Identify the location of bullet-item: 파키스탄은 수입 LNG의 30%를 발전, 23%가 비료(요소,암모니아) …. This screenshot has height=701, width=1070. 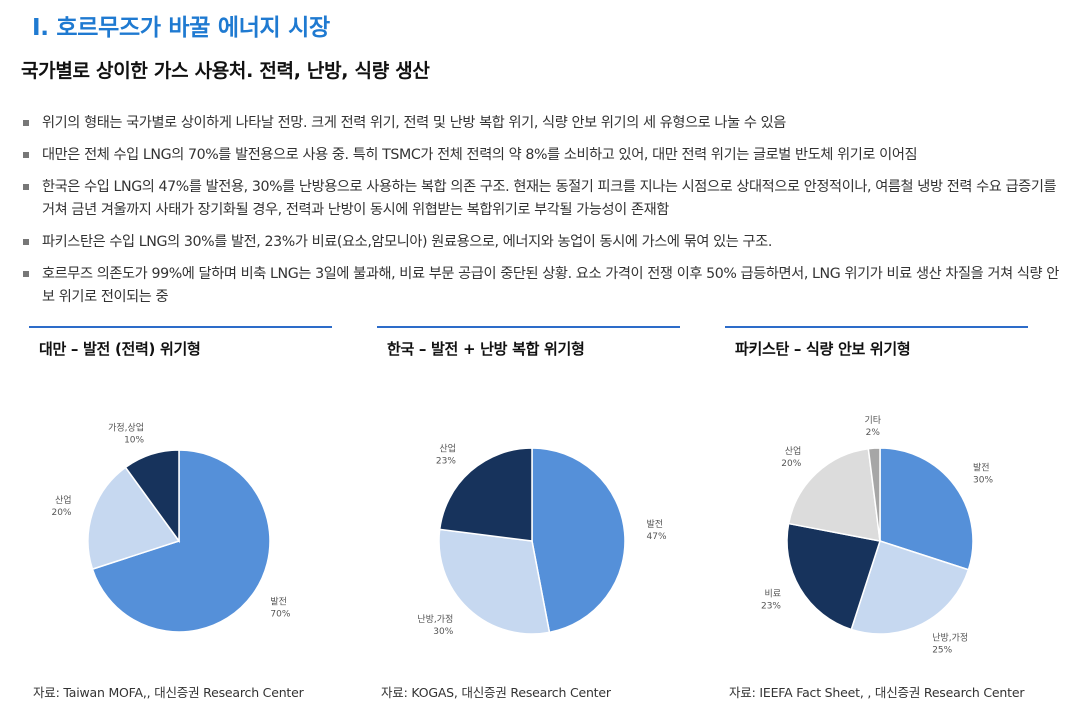
(541, 242).